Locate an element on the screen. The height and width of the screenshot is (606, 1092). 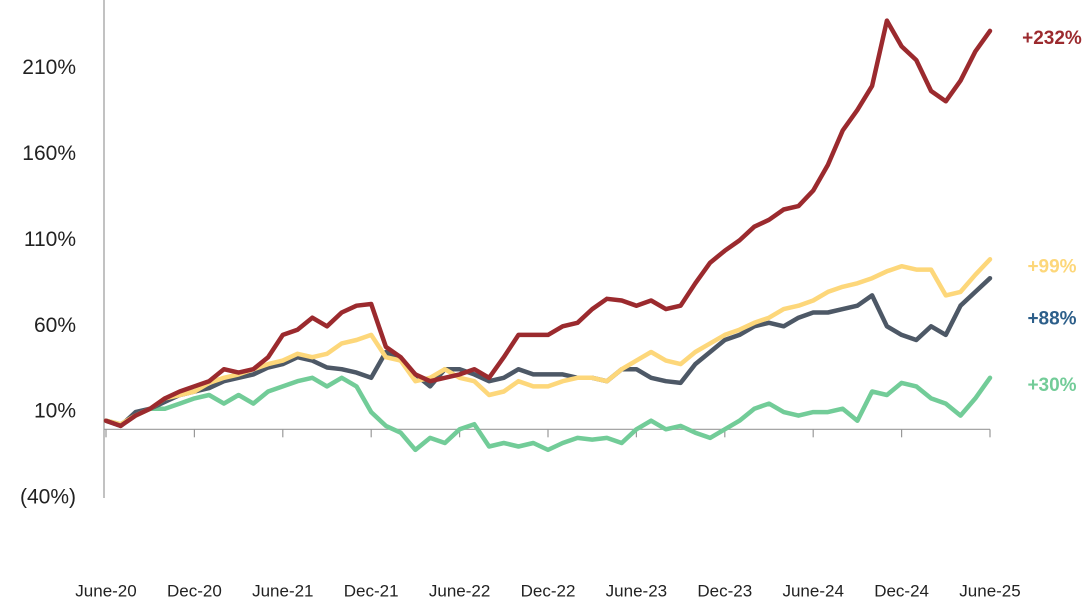
x-tick-label: June-25 is located at coordinates (989, 590).